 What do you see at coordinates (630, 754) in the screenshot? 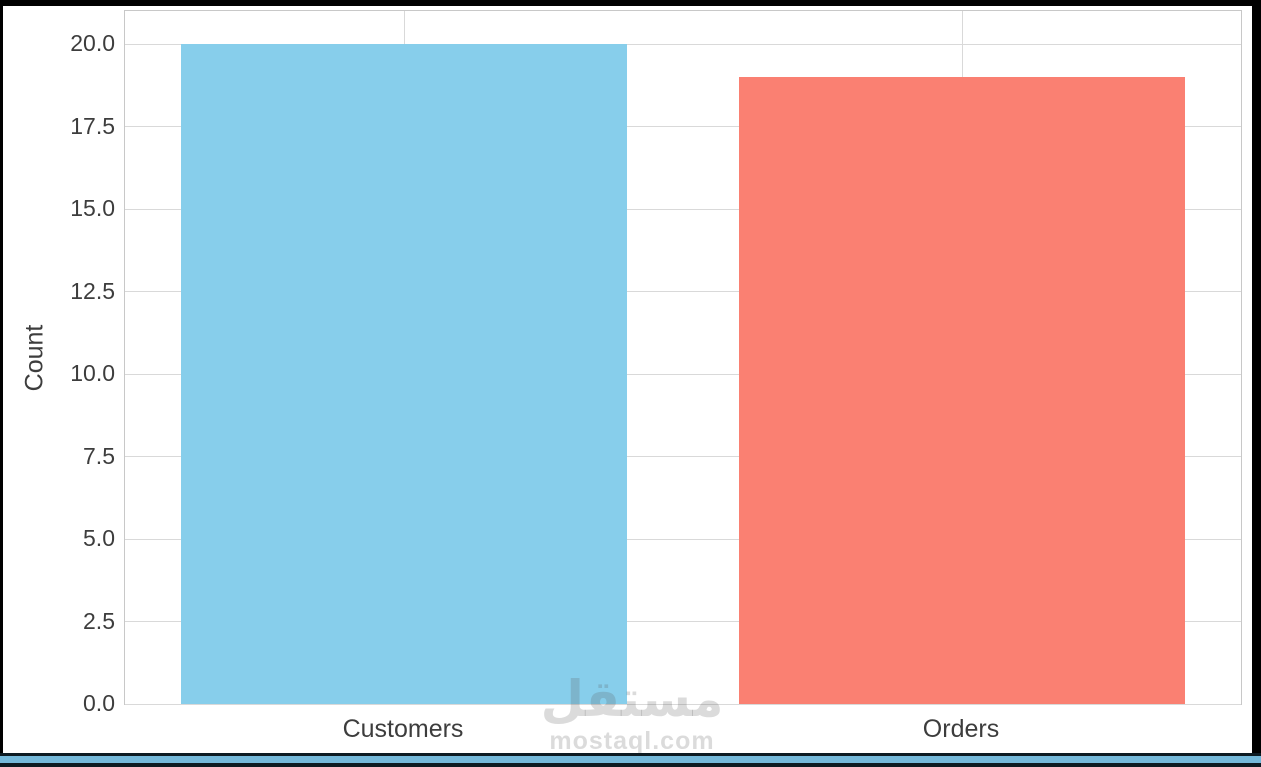
I see `bottom-strip-dark-line-top` at bounding box center [630, 754].